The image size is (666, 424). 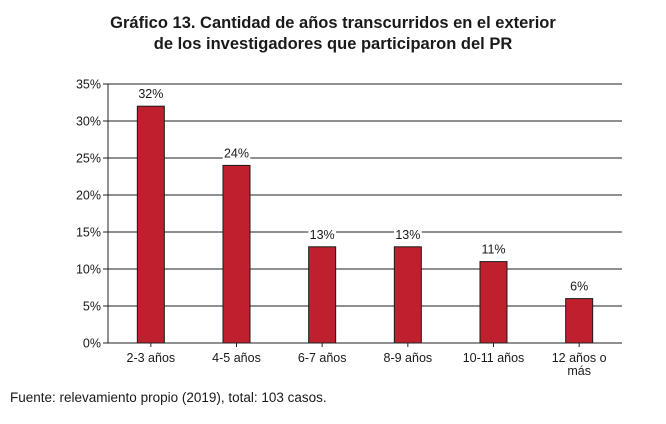 What do you see at coordinates (92, 344) in the screenshot?
I see `y-tick-label: 0%` at bounding box center [92, 344].